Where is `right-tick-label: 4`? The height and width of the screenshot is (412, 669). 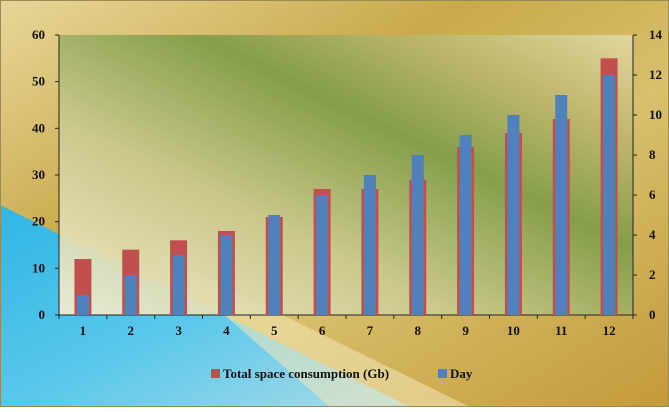
right-tick-label: 4 is located at coordinates (652, 234).